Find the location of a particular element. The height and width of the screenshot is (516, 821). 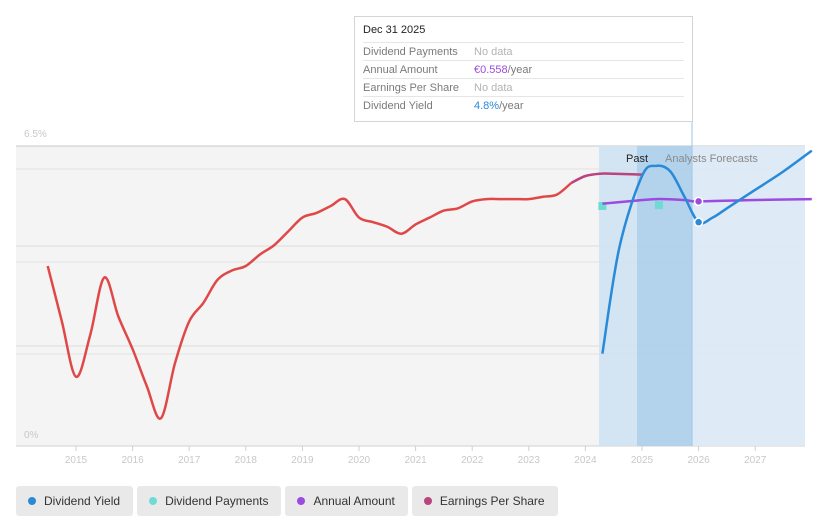

x-tick-label: 2017 is located at coordinates (189, 460).